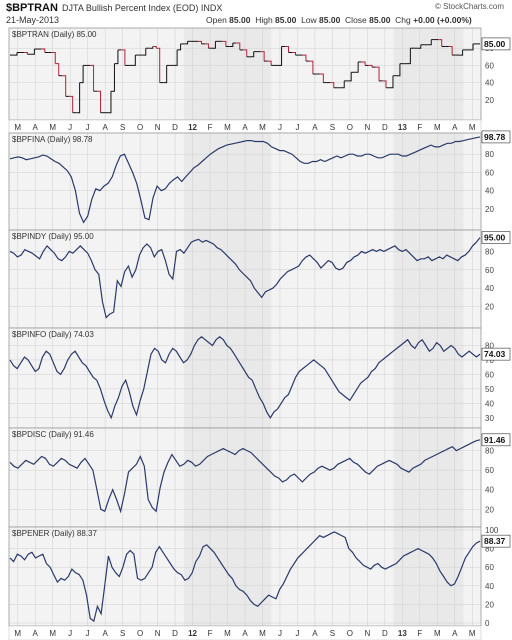  What do you see at coordinates (330, 20) in the screenshot?
I see `low-value: 85.00` at bounding box center [330, 20].